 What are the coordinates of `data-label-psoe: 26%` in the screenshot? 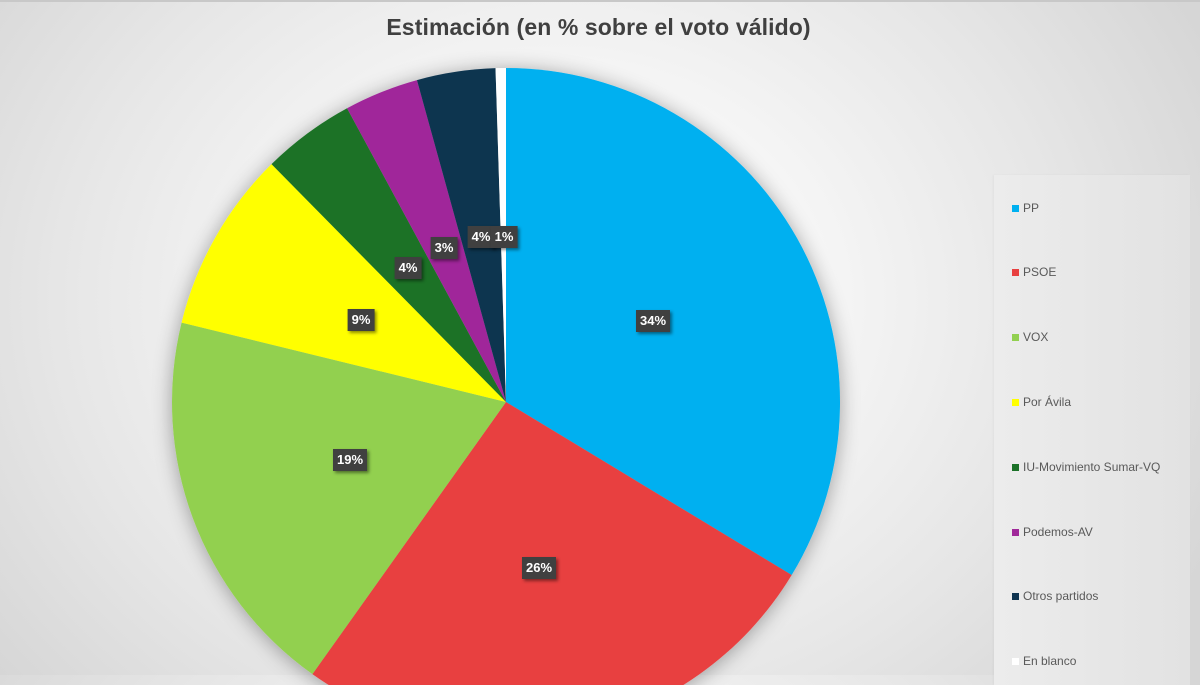 It's located at (539, 568).